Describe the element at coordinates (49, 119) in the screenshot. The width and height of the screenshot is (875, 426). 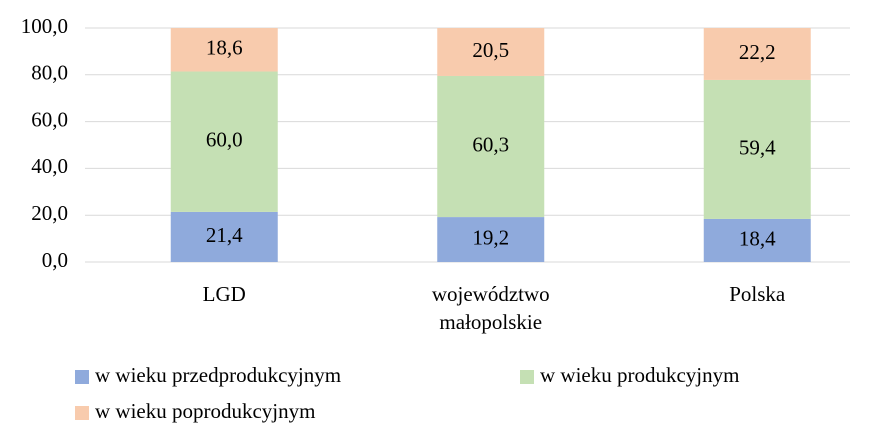
I see `y-tick-label: 60,0` at that location.